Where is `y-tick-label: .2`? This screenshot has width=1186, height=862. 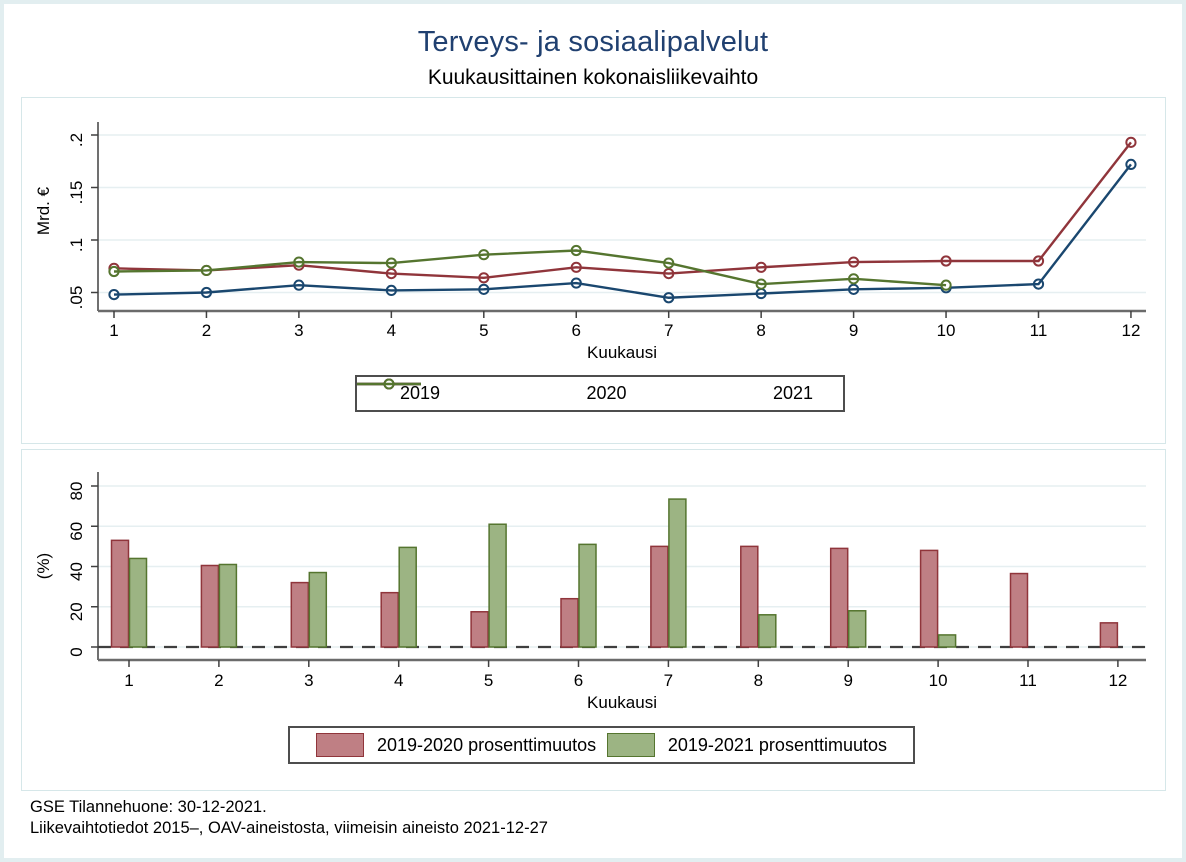 y-tick-label: .2 is located at coordinates (76, 140).